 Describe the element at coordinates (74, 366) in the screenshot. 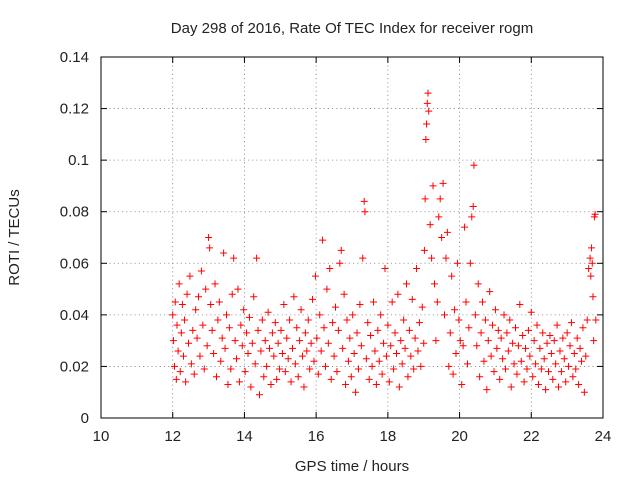

I see `y-tick-label: 0.02` at that location.